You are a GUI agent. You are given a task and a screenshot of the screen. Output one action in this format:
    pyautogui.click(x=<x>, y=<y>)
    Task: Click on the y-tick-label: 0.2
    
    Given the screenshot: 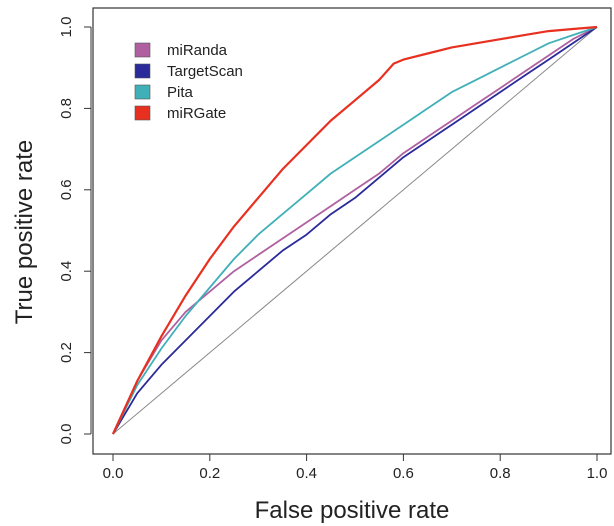 What is the action you would take?
    pyautogui.click(x=66, y=352)
    